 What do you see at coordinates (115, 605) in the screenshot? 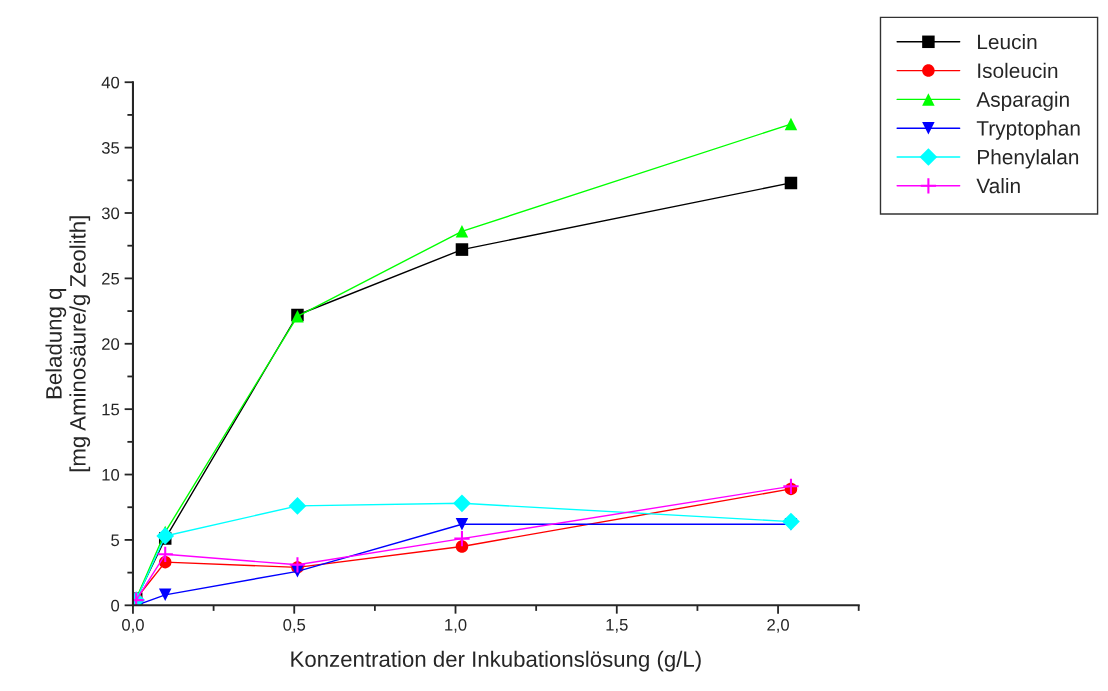
I see `y-tick-label: 0` at bounding box center [115, 605].